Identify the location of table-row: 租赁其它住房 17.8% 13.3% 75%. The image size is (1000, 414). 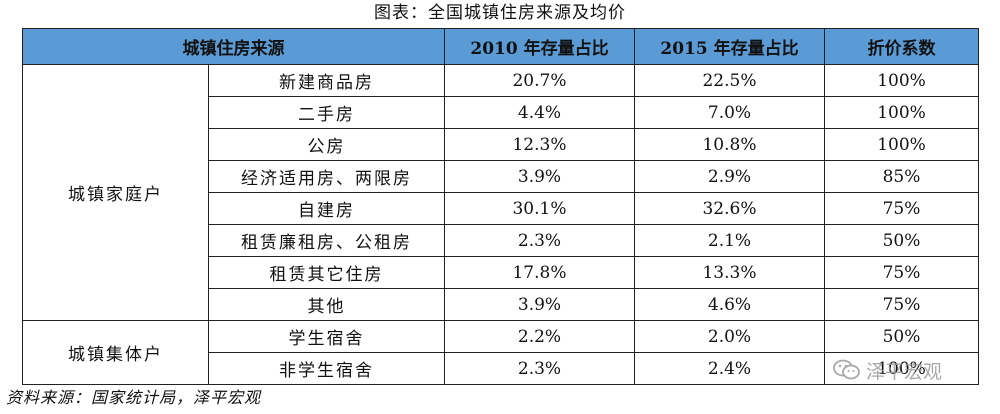
(501, 272).